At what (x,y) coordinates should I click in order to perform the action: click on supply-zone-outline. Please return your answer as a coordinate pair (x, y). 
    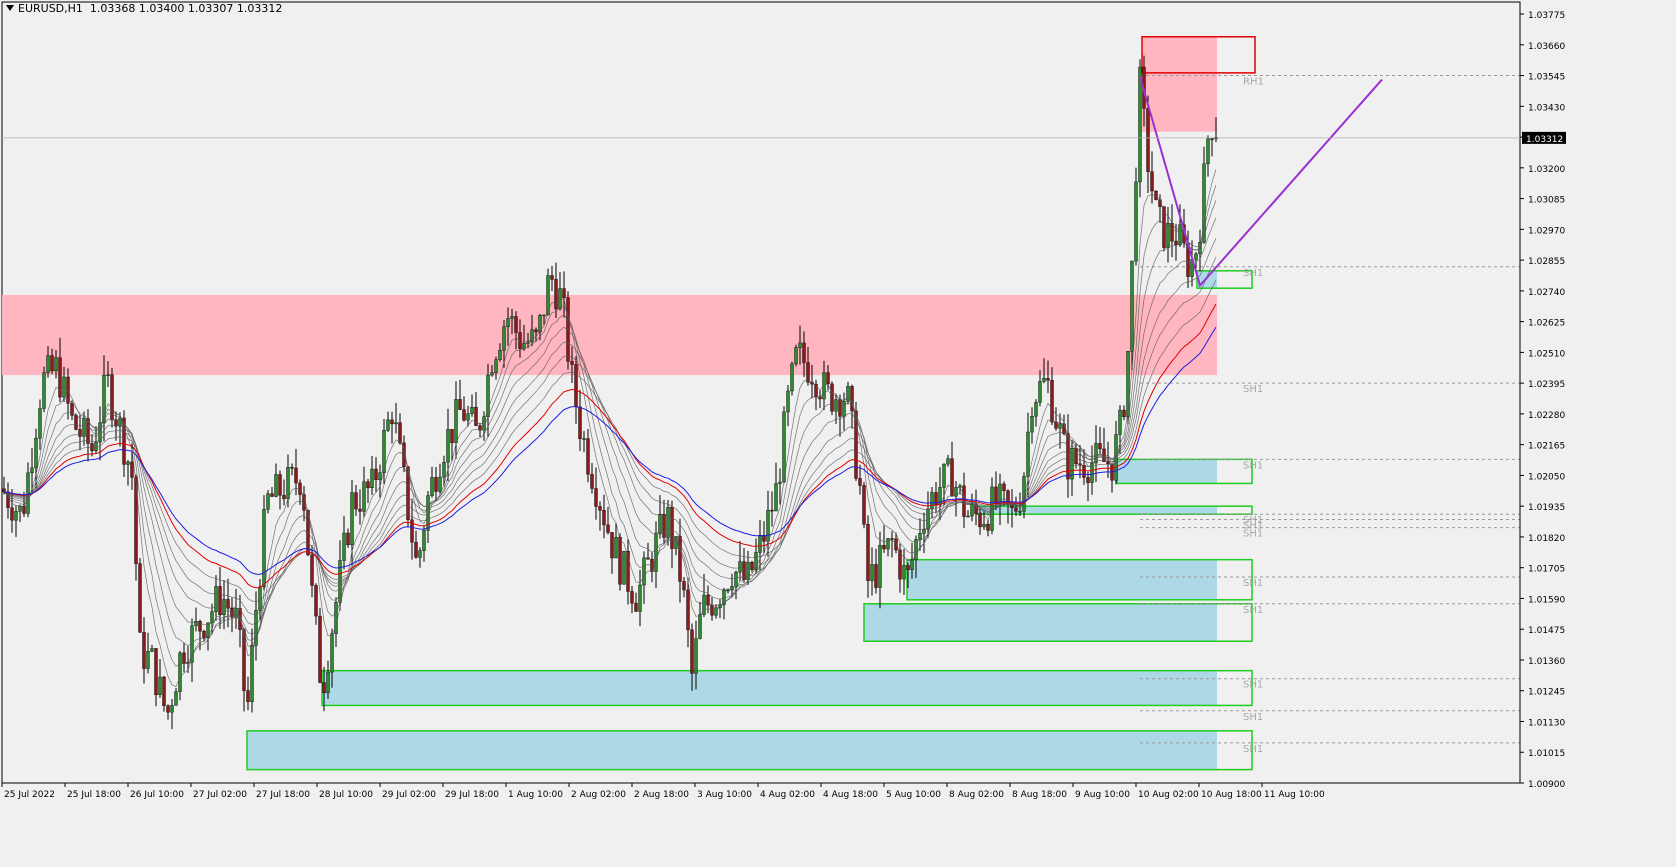
    Looking at the image, I should click on (1198, 55).